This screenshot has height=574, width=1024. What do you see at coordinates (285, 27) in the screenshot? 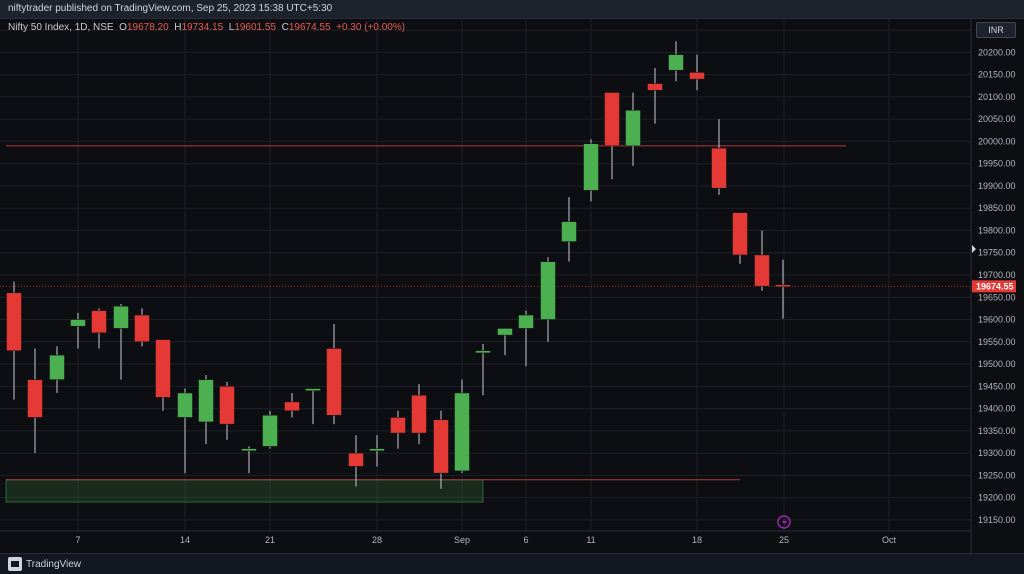
I see `close-label: C` at bounding box center [285, 27].